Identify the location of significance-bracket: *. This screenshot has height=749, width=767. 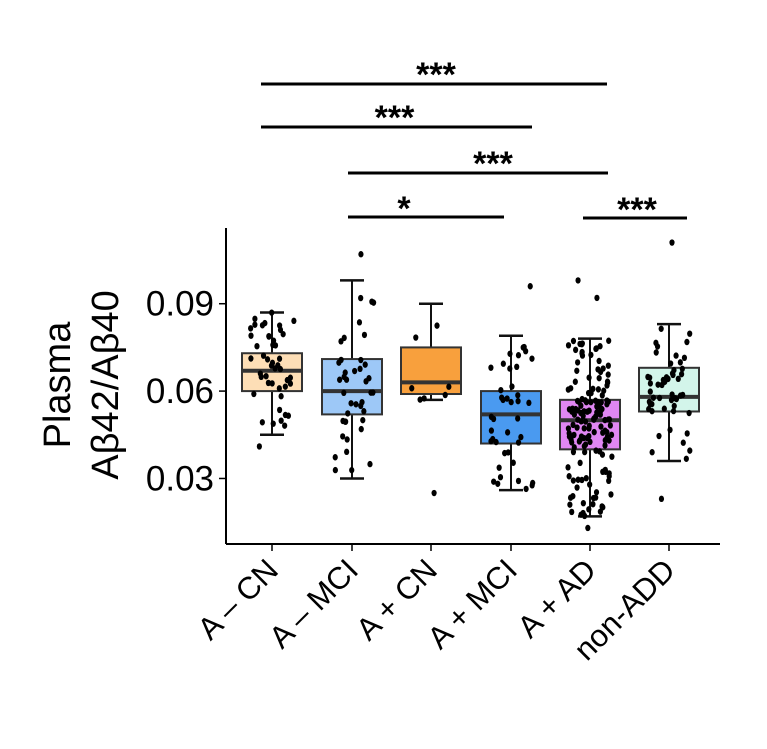
(426, 209).